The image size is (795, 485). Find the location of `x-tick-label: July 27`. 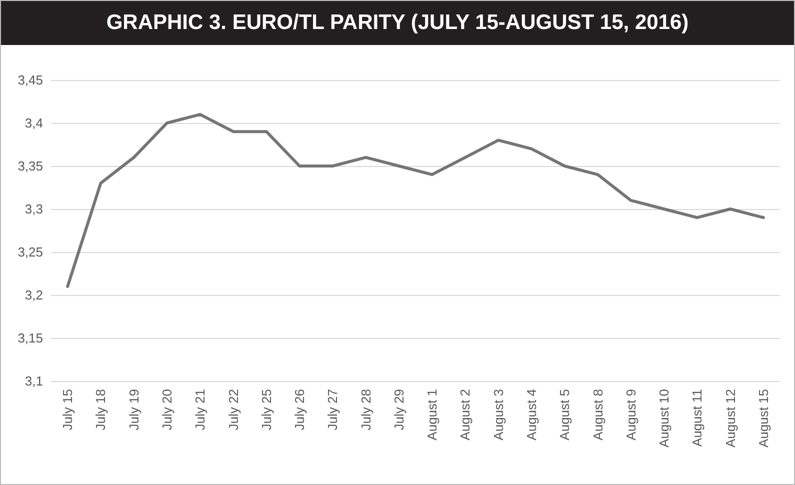

x-tick-label: July 27 is located at coordinates (332, 409).